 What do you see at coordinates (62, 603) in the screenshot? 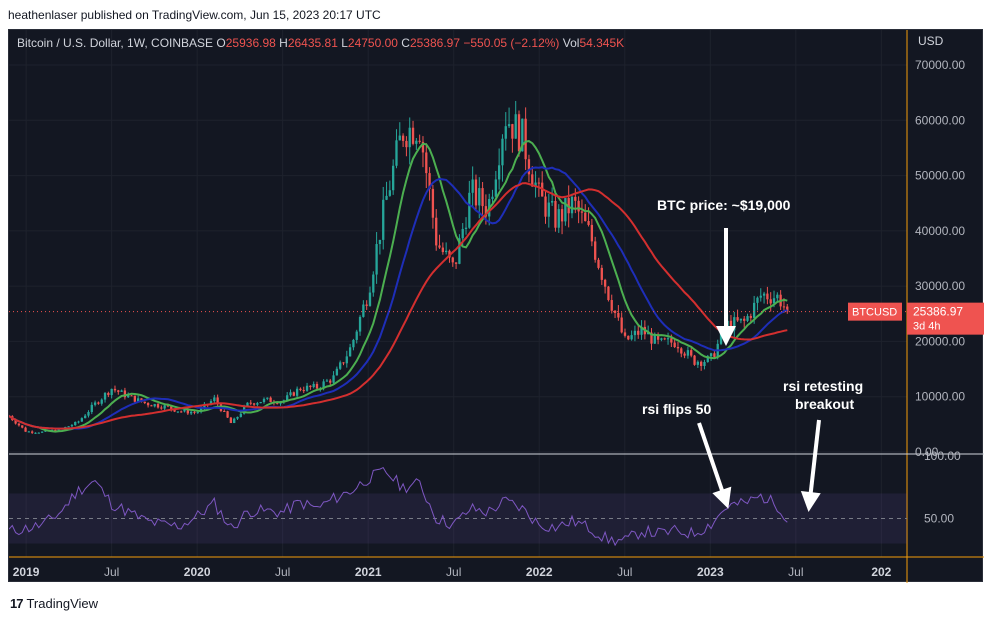
I see `footer-brand-label: TradingView` at bounding box center [62, 603].